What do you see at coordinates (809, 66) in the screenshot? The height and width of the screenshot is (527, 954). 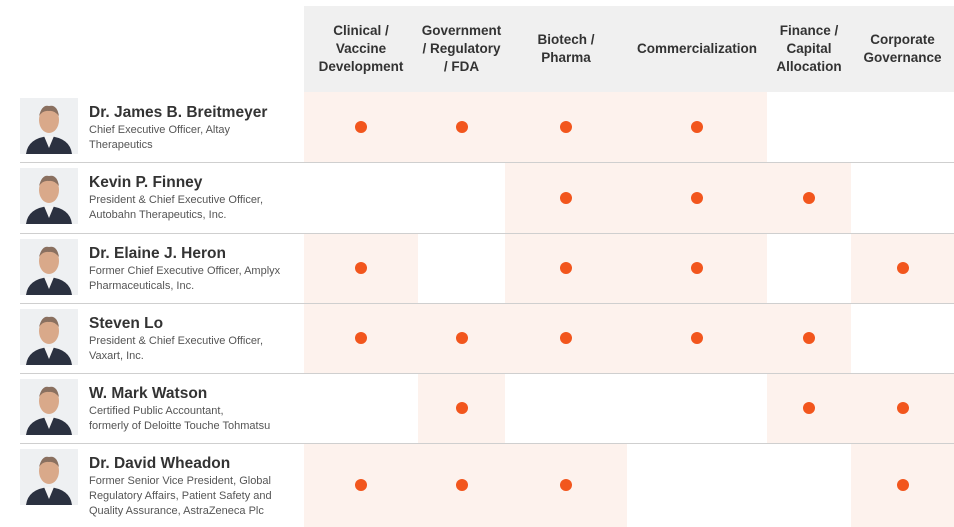 I see `header-line: Allocation` at bounding box center [809, 66].